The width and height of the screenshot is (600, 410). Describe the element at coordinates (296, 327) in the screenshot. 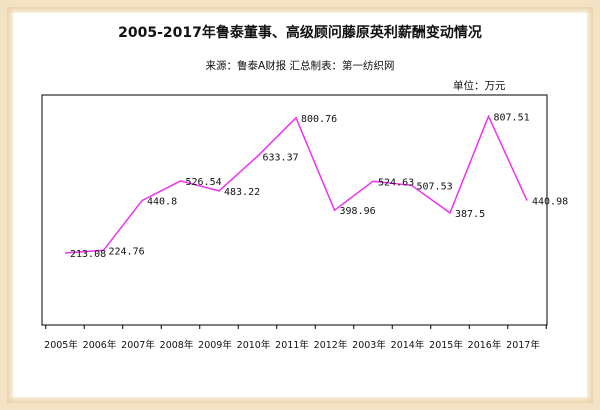

I see `x-axis` at that location.